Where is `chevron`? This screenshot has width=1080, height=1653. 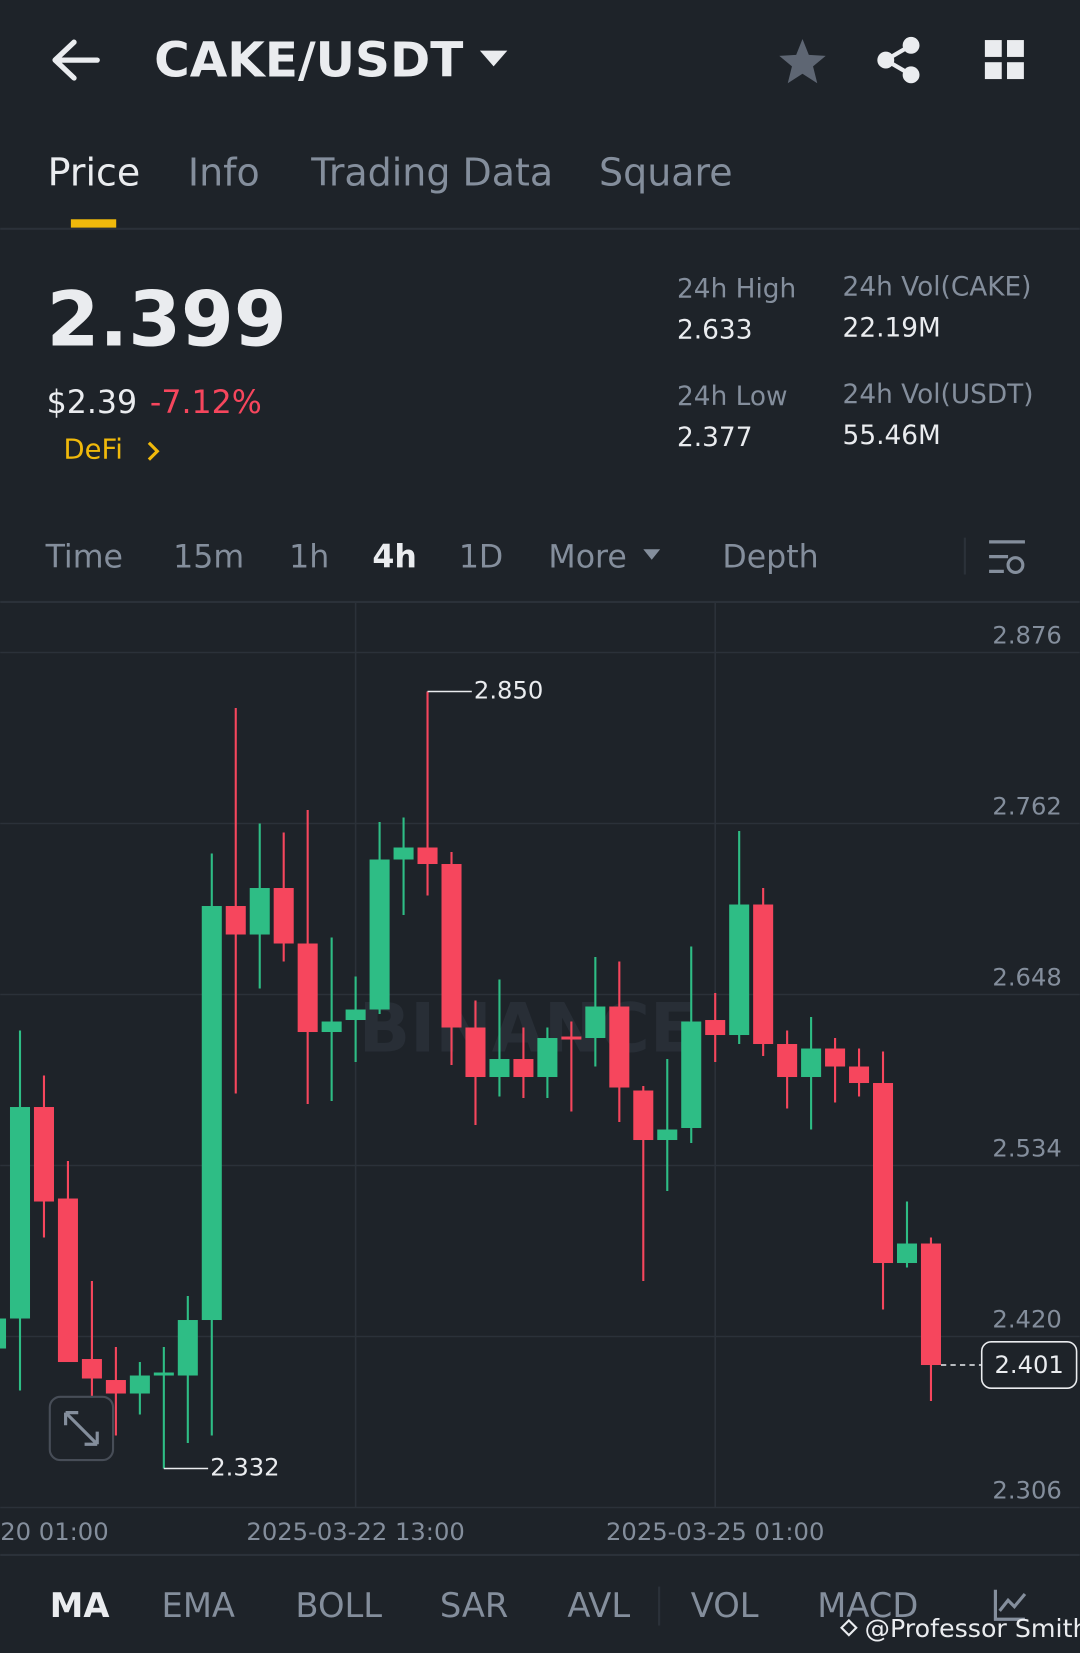
chevron is located at coordinates (153, 451).